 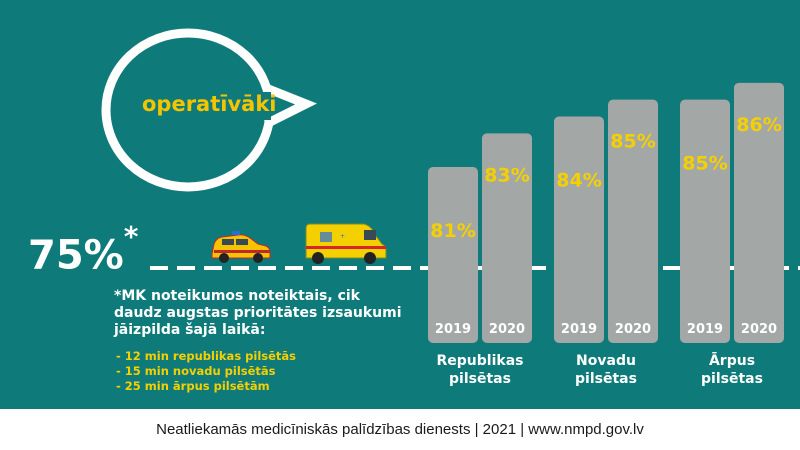 I want to click on target-percent: 75%*, so click(x=83, y=249).